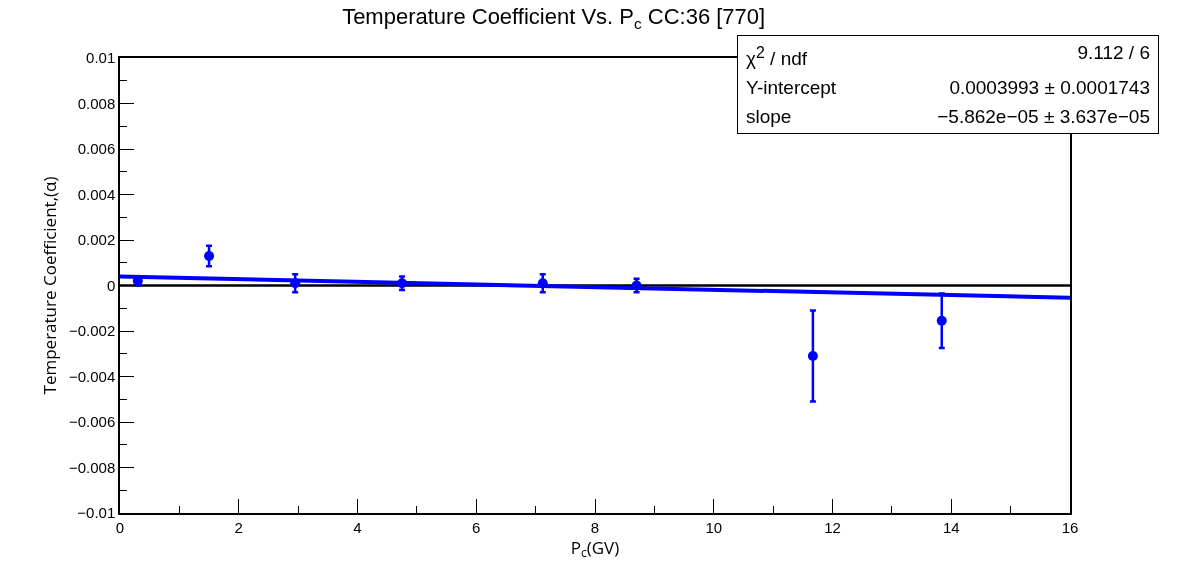 This screenshot has height=570, width=1178. What do you see at coordinates (951, 527) in the screenshot?
I see `x-tick-label: 14` at bounding box center [951, 527].